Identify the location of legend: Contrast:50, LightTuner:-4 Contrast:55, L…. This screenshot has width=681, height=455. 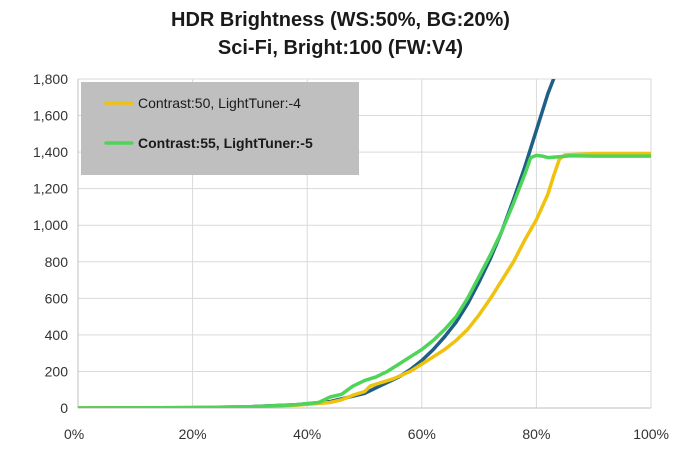
(220, 128).